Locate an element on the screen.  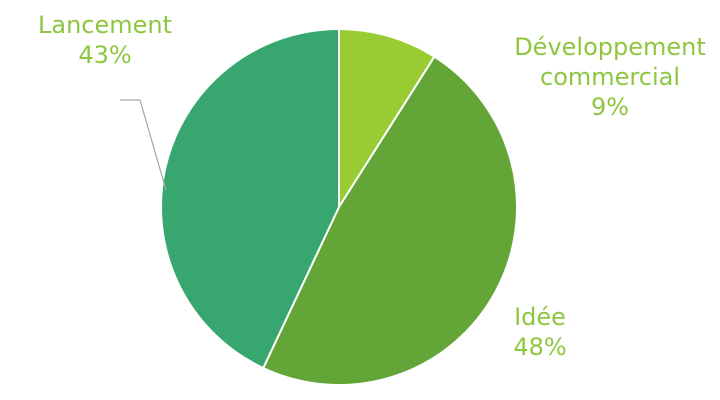
slice-label-developpement-line2: commercial is located at coordinates (610, 77).